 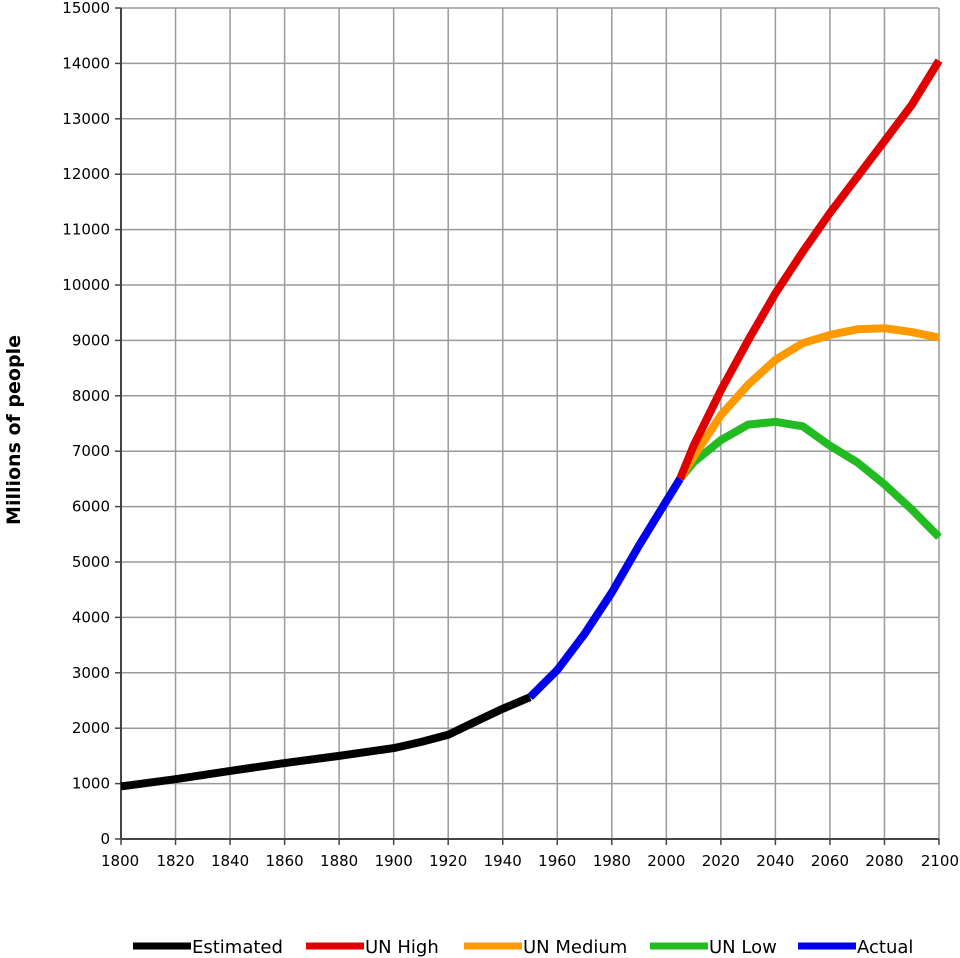 What do you see at coordinates (666, 861) in the screenshot?
I see `x-tick-label: 2000` at bounding box center [666, 861].